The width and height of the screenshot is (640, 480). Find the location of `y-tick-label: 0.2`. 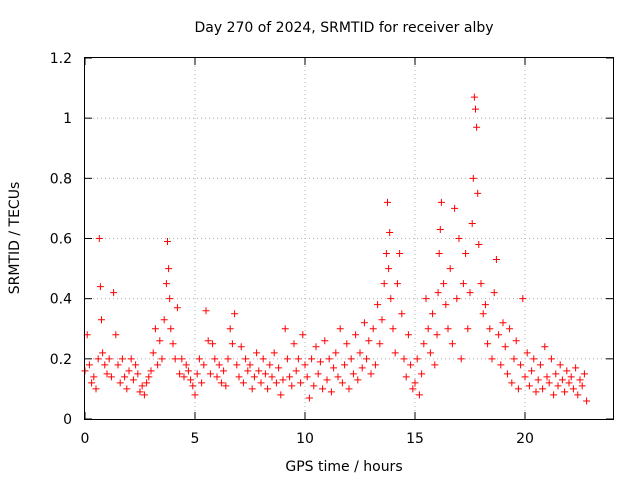

y-tick-label: 0.2 is located at coordinates (61, 360).